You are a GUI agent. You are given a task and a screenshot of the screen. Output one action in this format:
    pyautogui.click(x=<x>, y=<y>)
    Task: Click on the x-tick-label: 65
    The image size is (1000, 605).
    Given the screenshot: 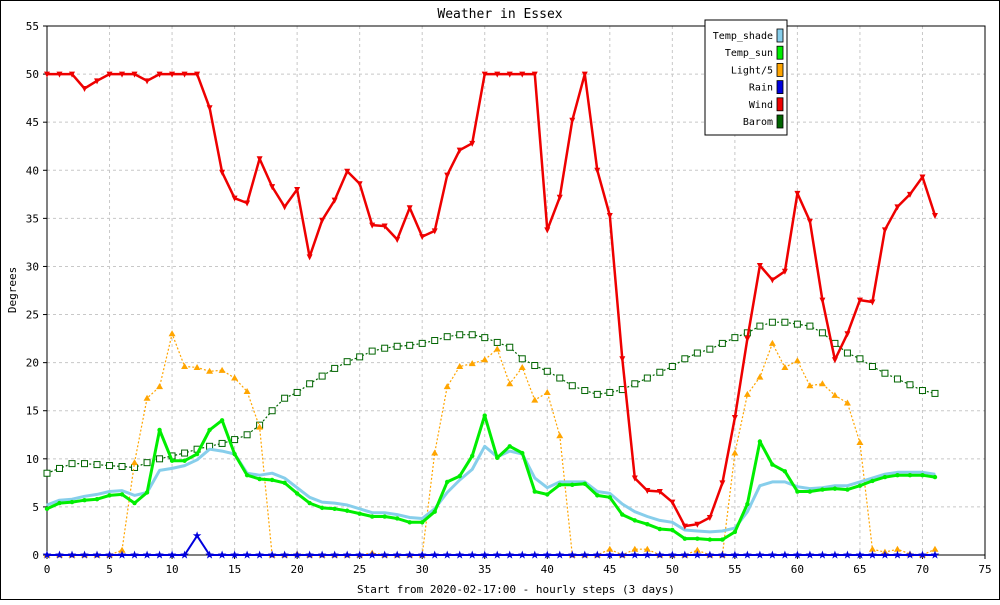 What is the action you would take?
    pyautogui.click(x=859, y=569)
    